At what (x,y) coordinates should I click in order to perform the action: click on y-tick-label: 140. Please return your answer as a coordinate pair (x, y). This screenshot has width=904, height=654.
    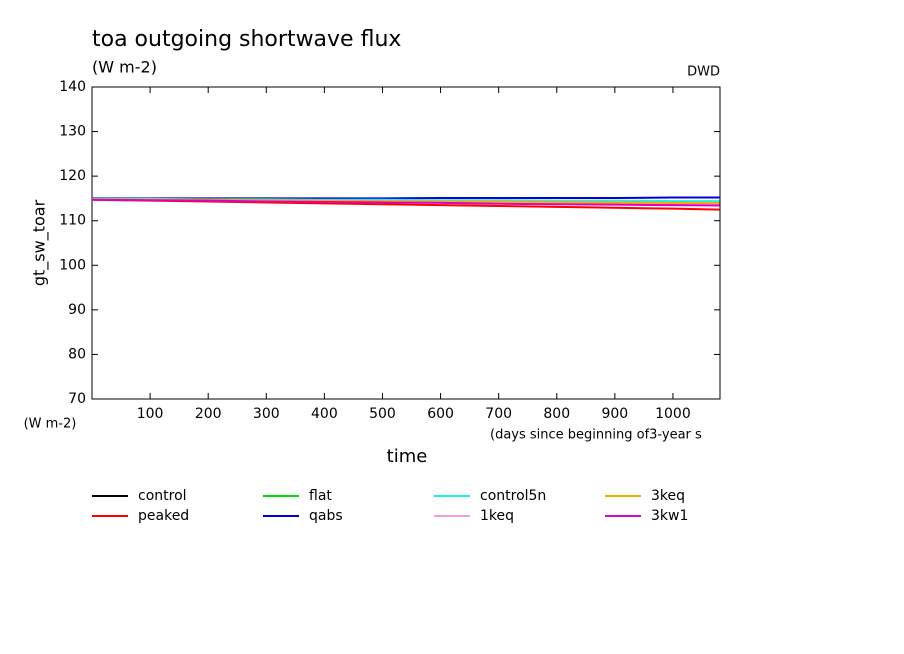
    Looking at the image, I should click on (72, 87).